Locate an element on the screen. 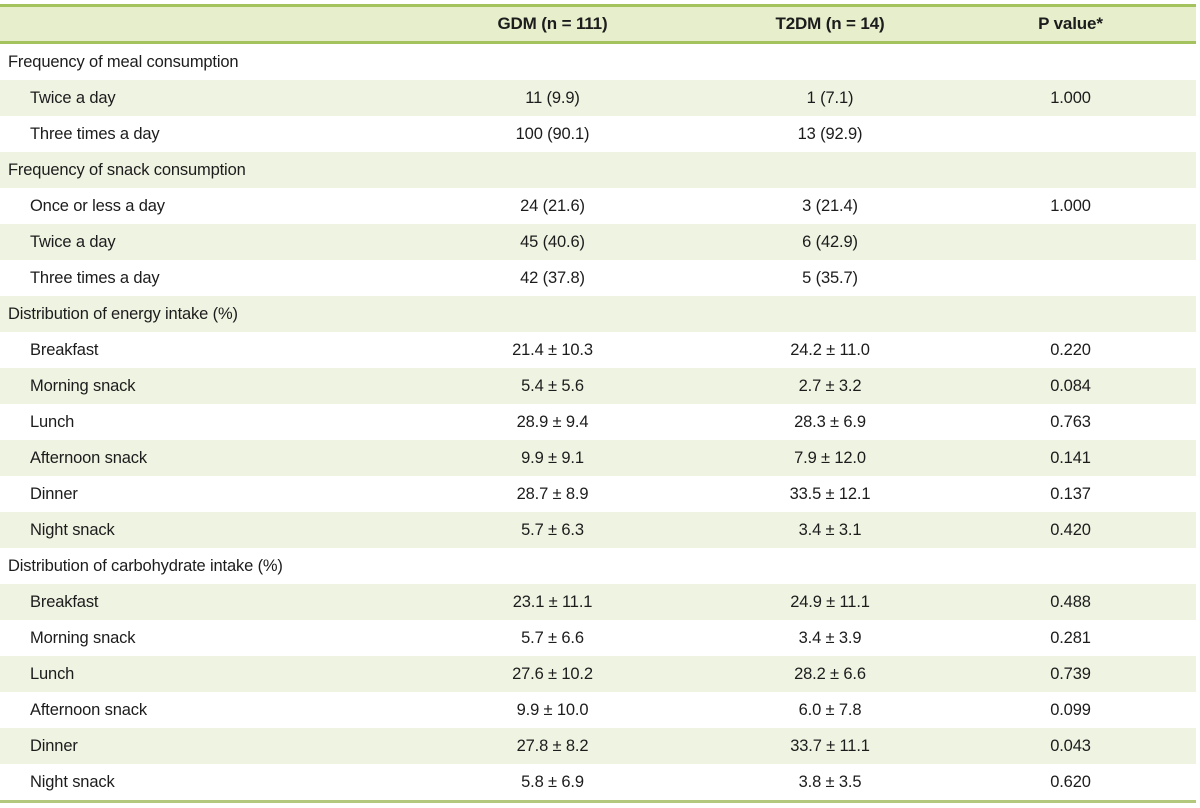 The height and width of the screenshot is (808, 1200). gdm-value-cell: 5.7 ± 6.6 is located at coordinates (552, 637).